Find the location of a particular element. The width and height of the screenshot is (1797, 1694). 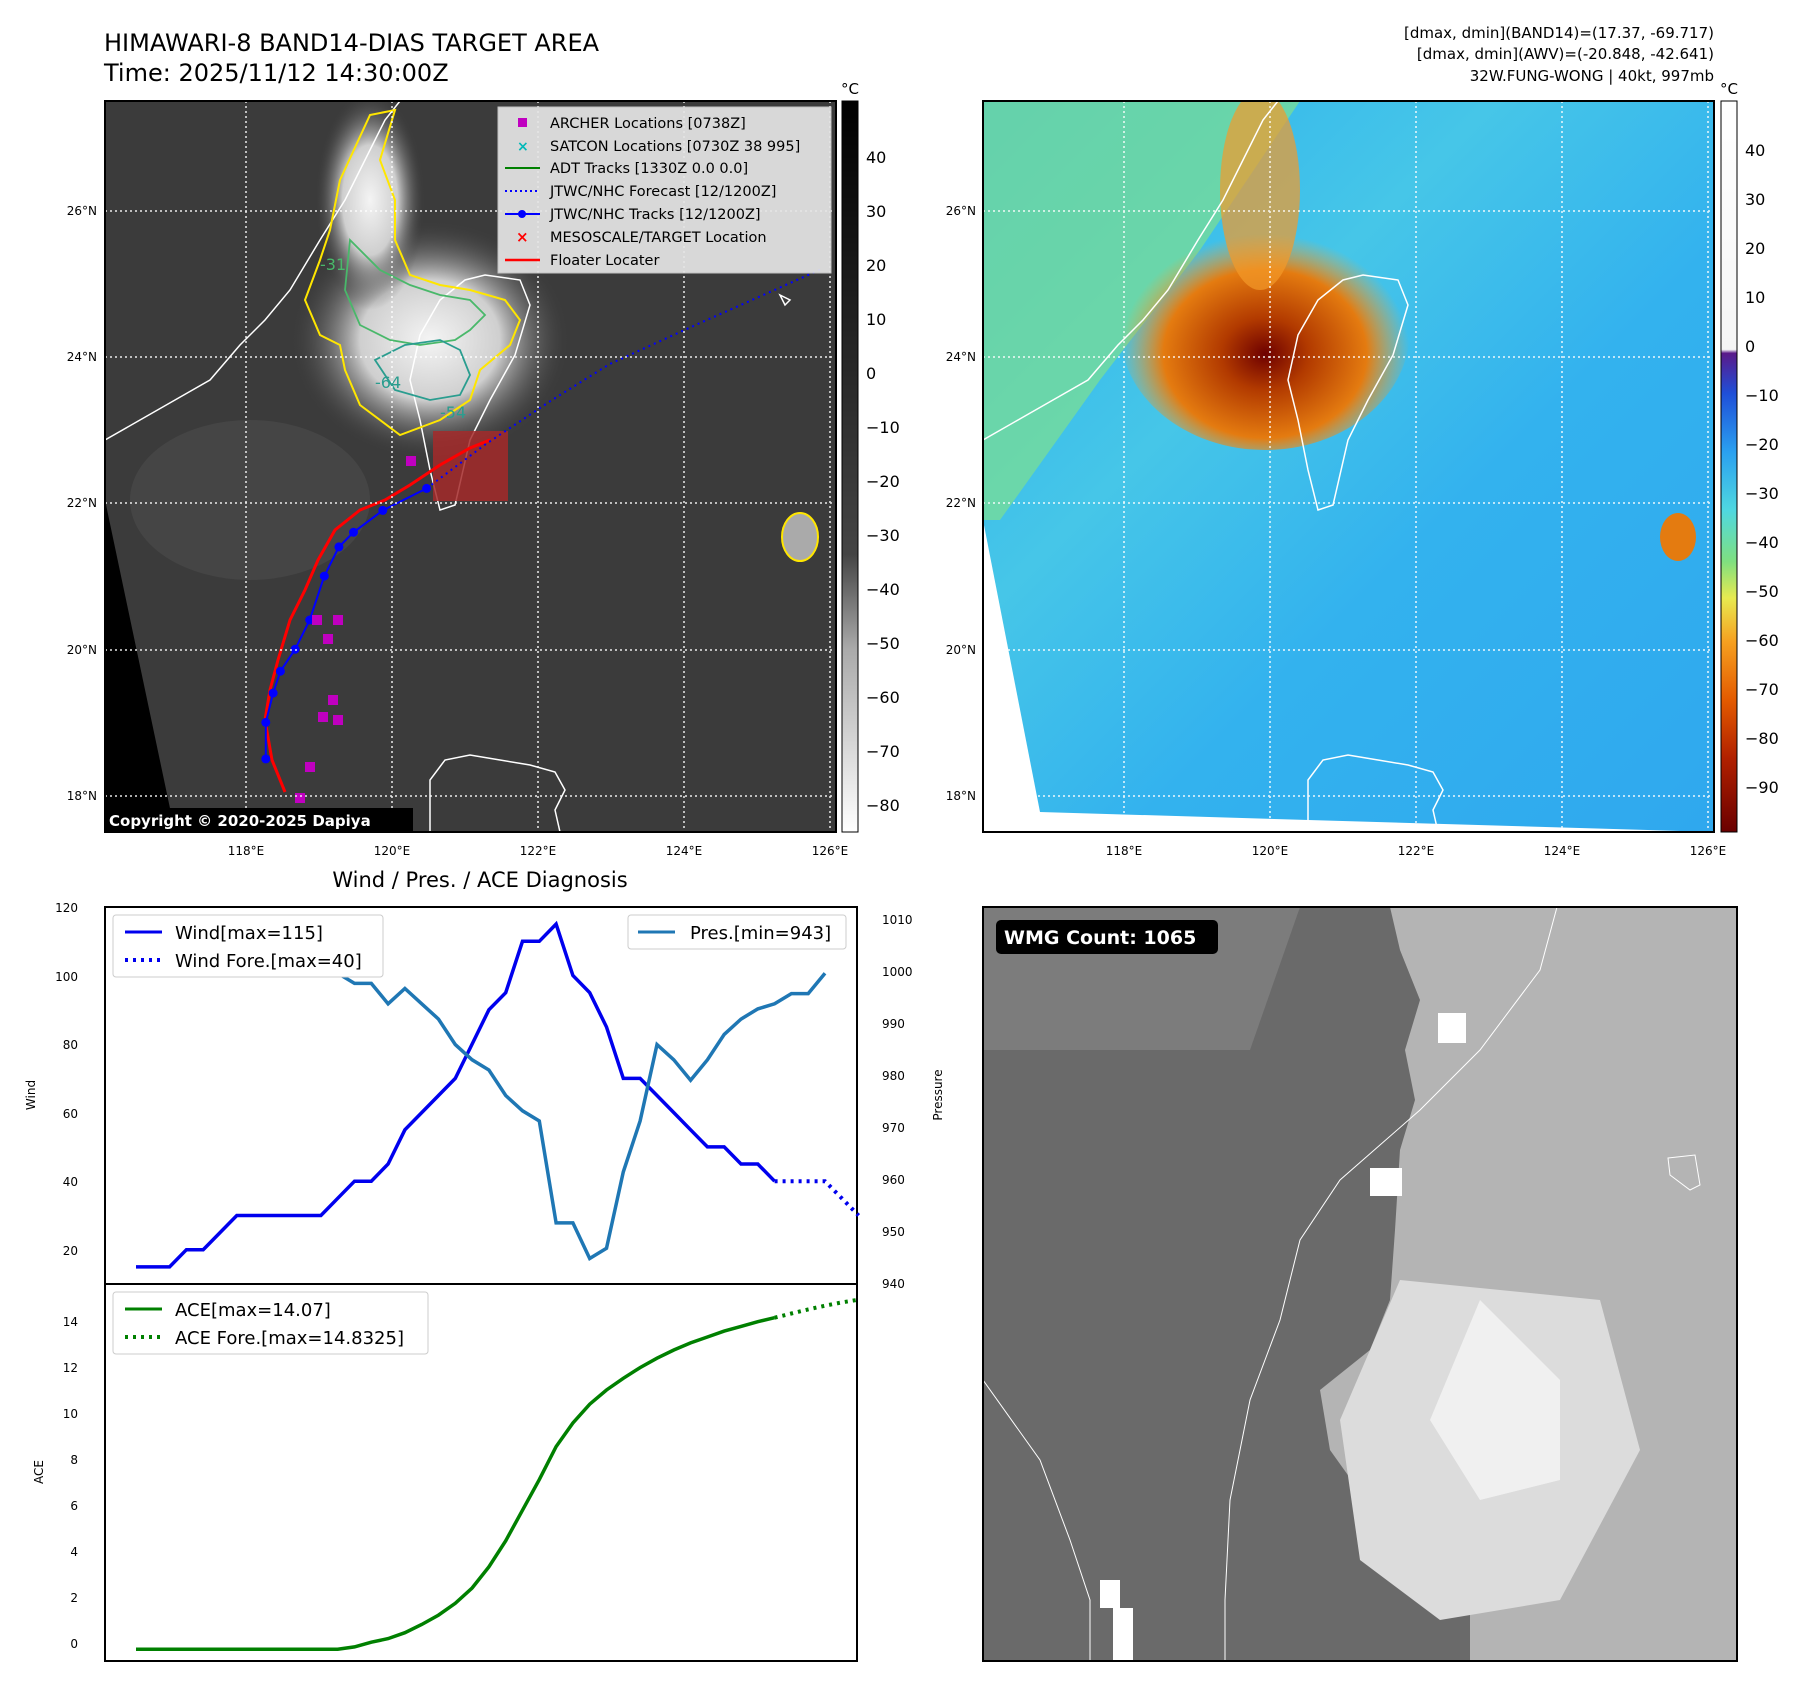

taiwan-coastline is located at coordinates (470, 392).